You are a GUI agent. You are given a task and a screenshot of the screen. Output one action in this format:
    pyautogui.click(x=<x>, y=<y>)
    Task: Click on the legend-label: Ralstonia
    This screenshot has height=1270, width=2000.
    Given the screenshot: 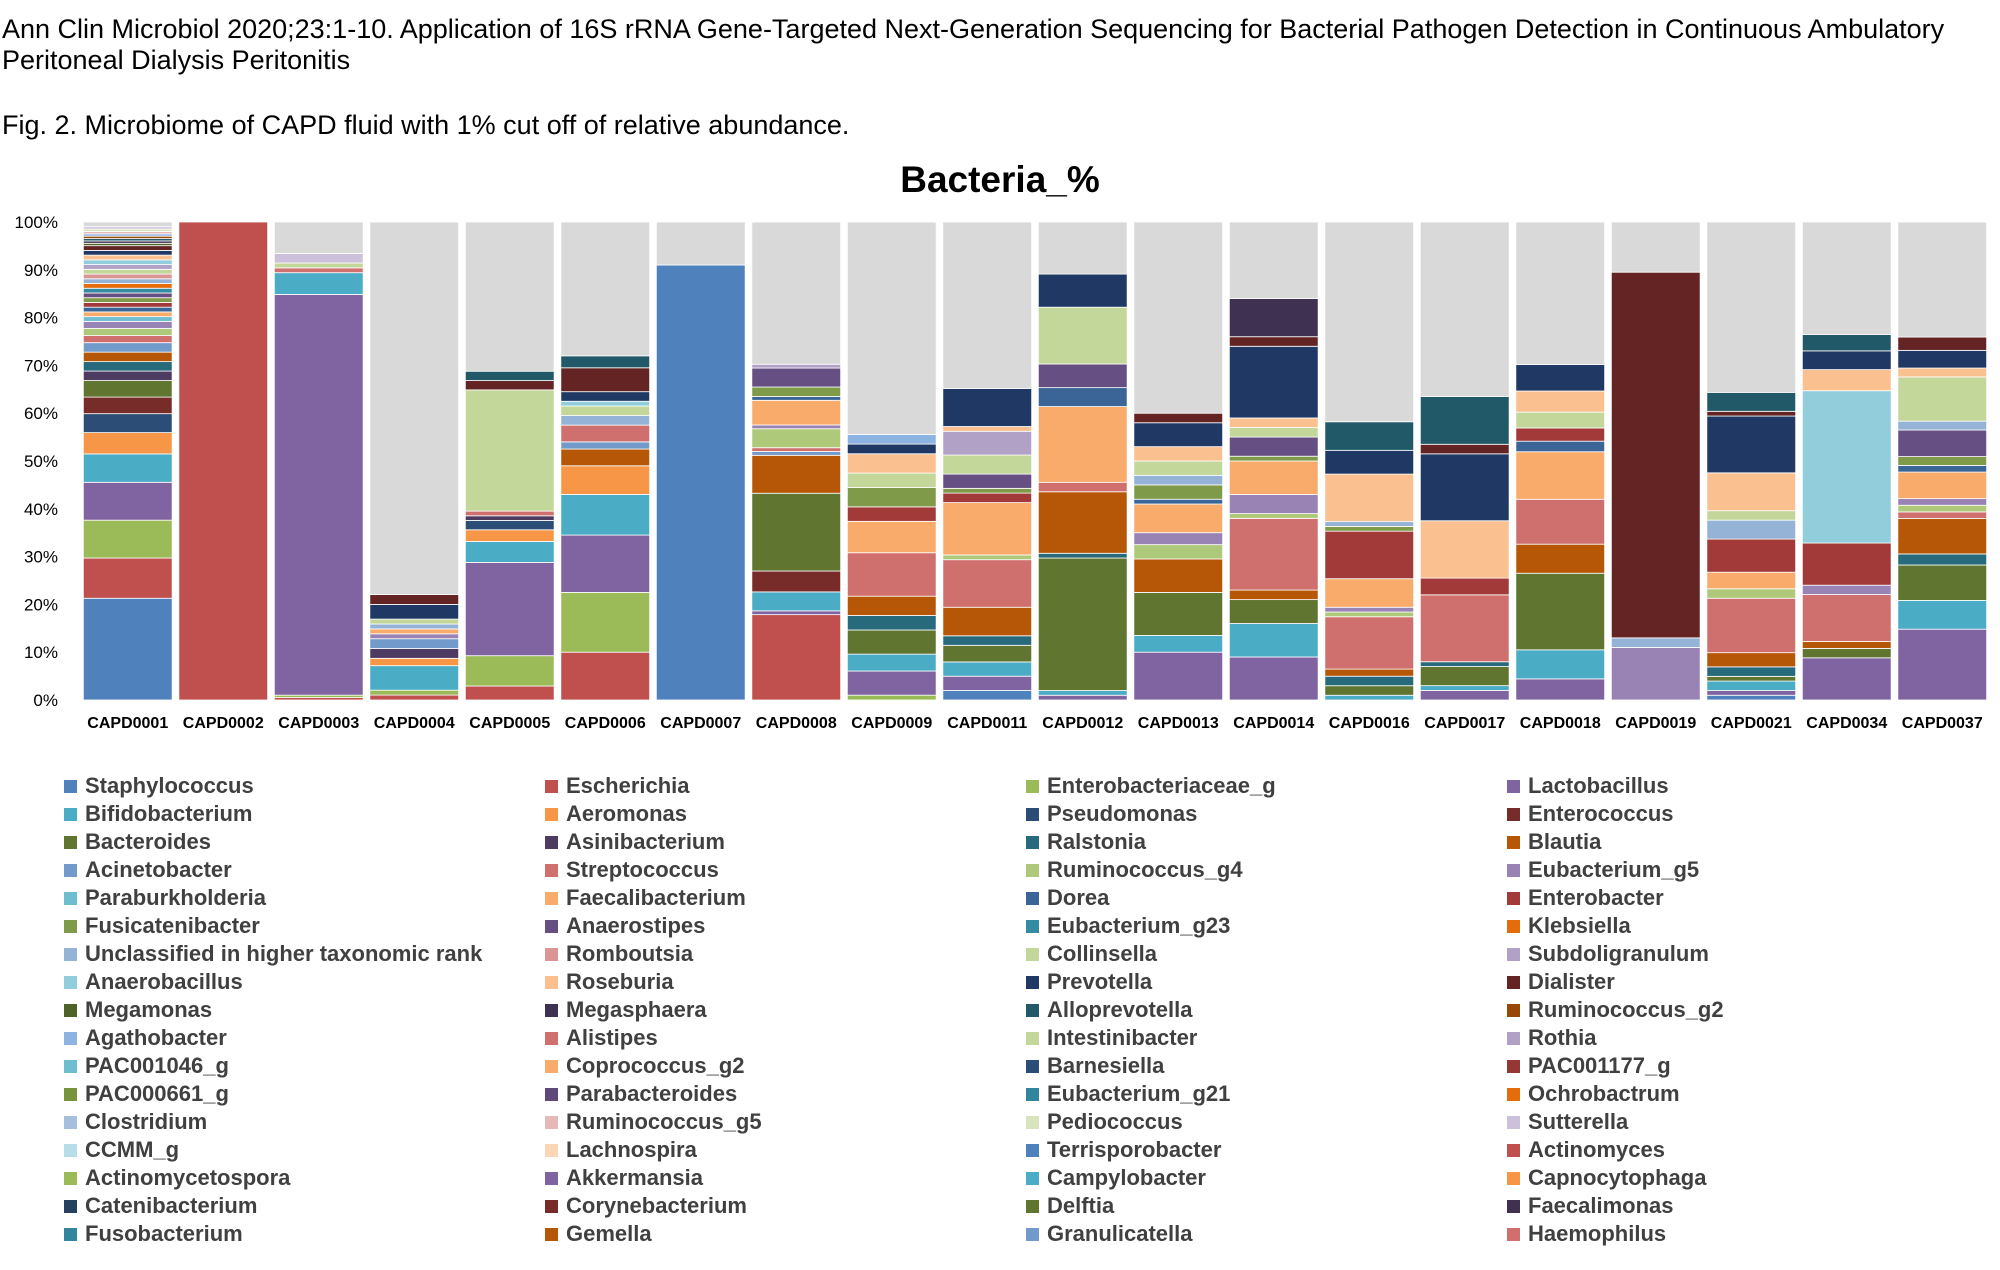 What is the action you would take?
    pyautogui.click(x=1097, y=841)
    